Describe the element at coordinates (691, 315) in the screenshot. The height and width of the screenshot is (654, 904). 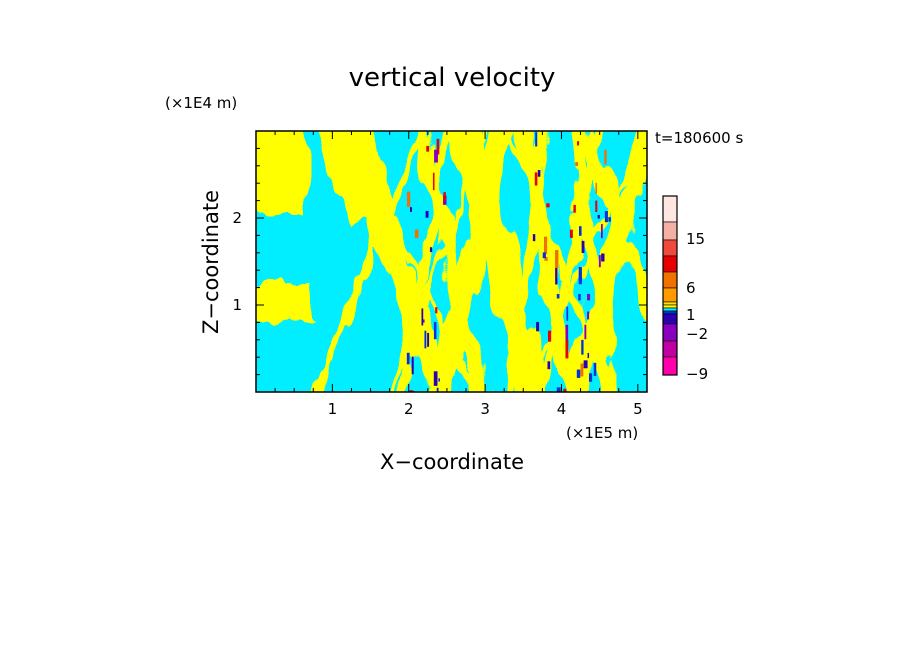
I see `colorbar-label: 1` at that location.